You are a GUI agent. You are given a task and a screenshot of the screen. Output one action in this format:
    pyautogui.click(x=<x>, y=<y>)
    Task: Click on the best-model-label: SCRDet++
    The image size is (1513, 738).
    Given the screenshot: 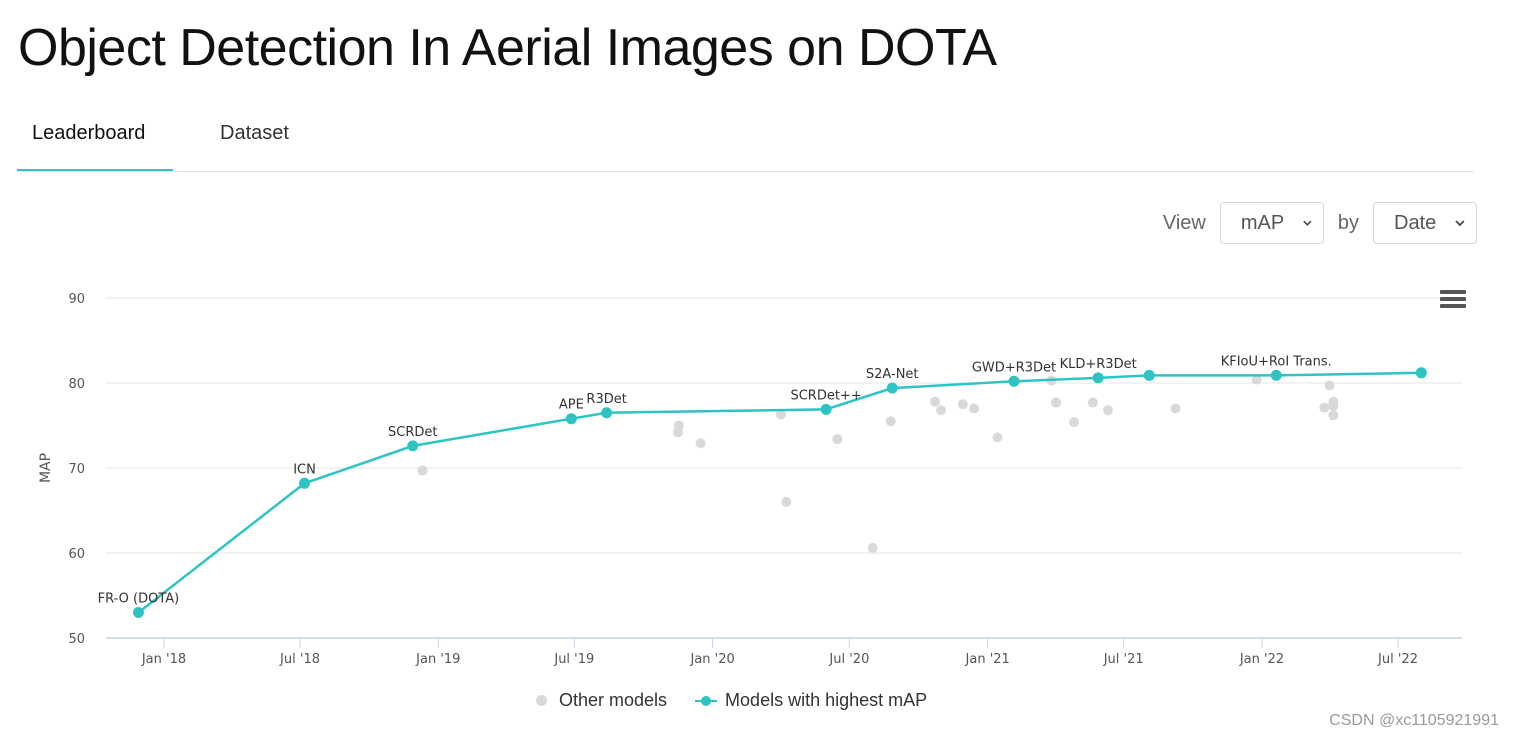 What is the action you would take?
    pyautogui.click(x=825, y=395)
    